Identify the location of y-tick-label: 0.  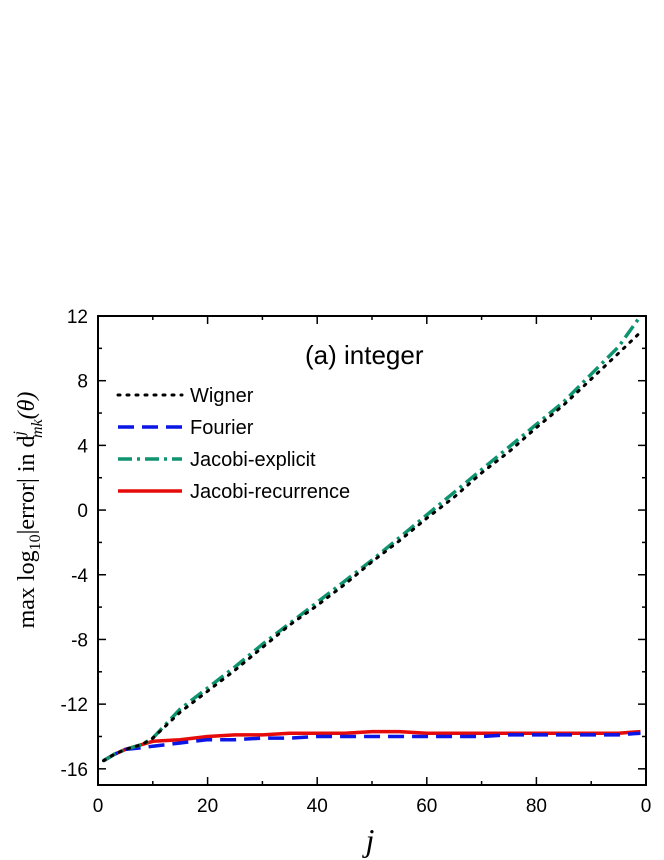
(82, 511).